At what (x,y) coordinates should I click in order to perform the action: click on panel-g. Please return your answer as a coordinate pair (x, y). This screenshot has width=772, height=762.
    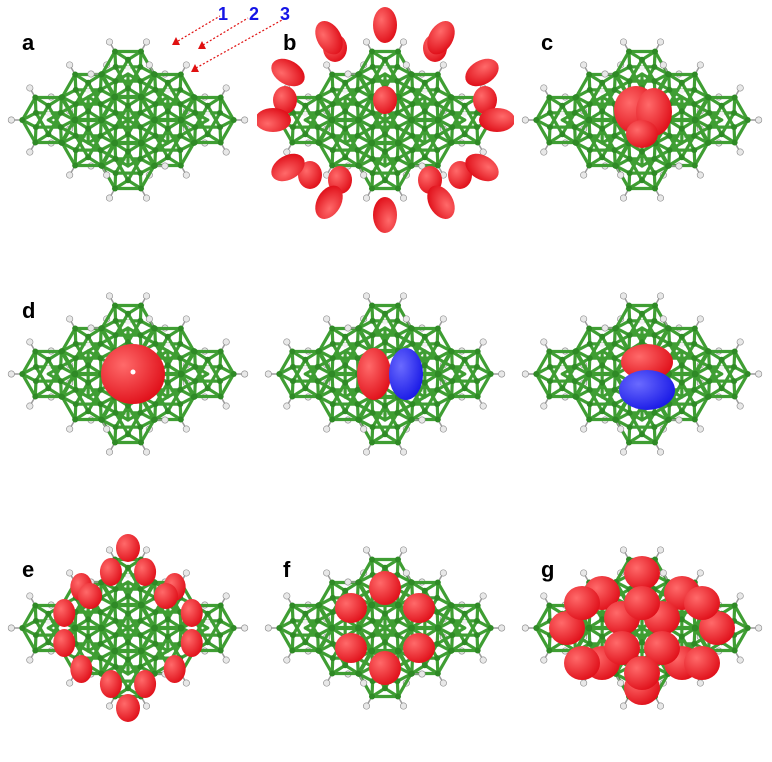
    Looking at the image, I should click on (642, 635).